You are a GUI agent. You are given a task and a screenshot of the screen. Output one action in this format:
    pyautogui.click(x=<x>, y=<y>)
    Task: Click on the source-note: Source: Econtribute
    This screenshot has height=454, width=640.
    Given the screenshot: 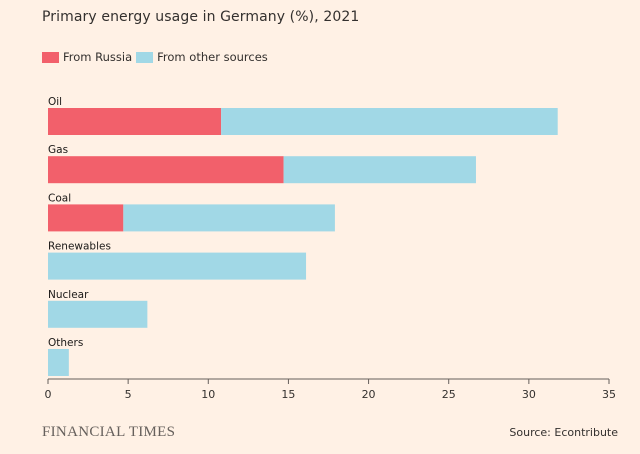 What is the action you would take?
    pyautogui.click(x=563, y=432)
    